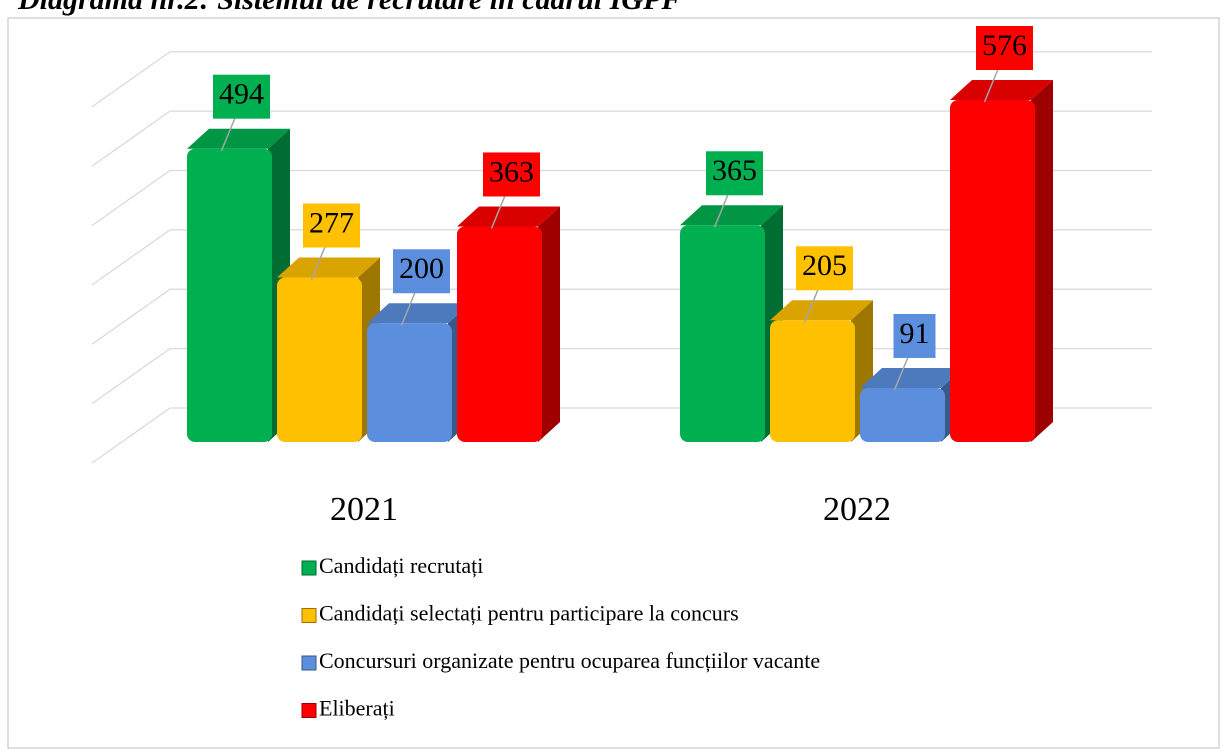  I want to click on data-label: 205, so click(824, 265).